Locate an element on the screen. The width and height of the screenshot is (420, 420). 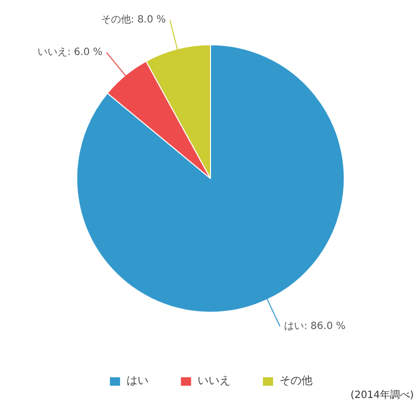
text: (2014年調べ) is located at coordinates (382, 395).